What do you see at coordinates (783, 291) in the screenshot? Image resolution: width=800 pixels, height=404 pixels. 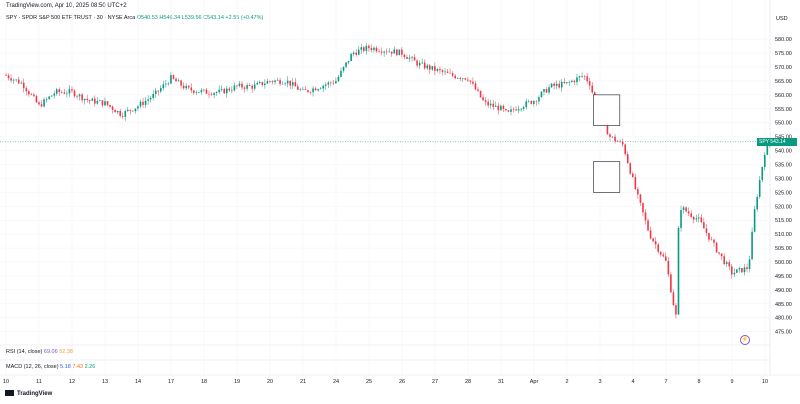 I see `price-tick-label: 490.00` at bounding box center [783, 291].